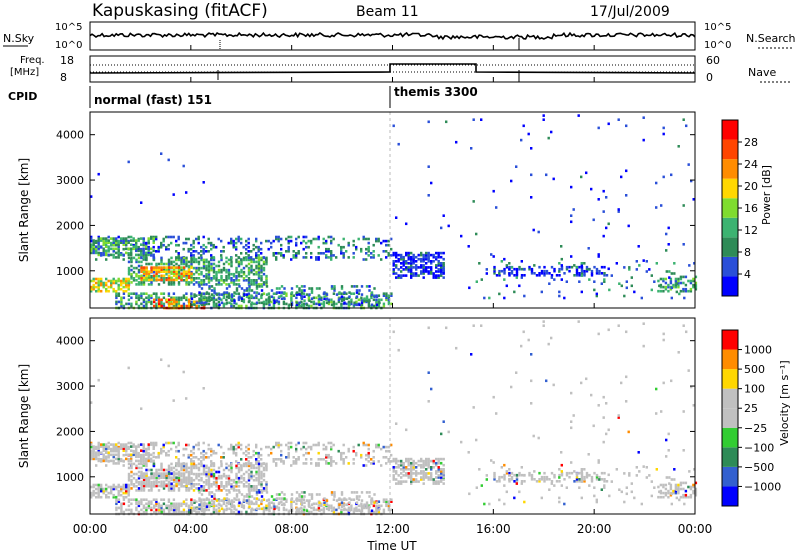 This screenshot has height=554, width=800. I want to click on cpid-label: CPID, so click(22, 96).